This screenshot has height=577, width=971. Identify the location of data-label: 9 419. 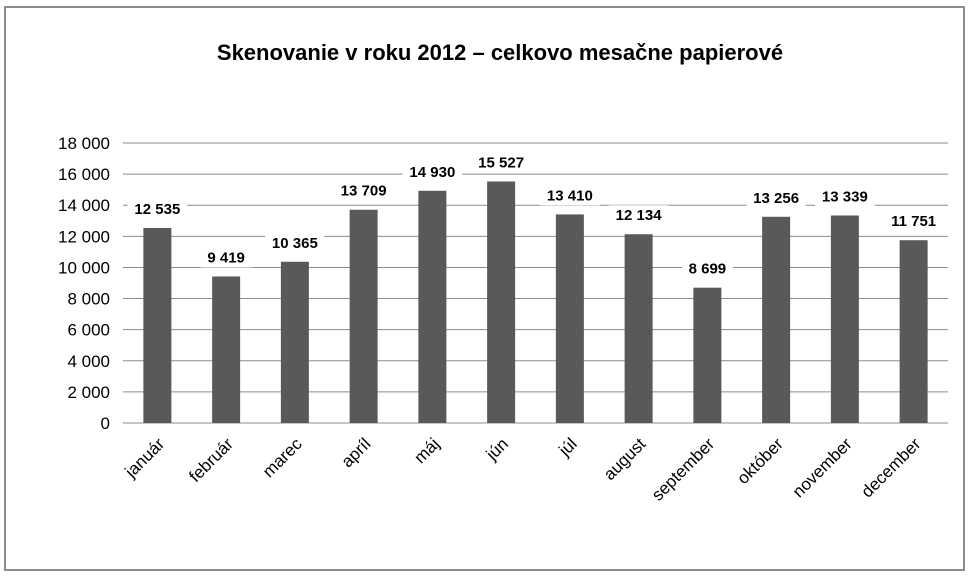
(226, 257).